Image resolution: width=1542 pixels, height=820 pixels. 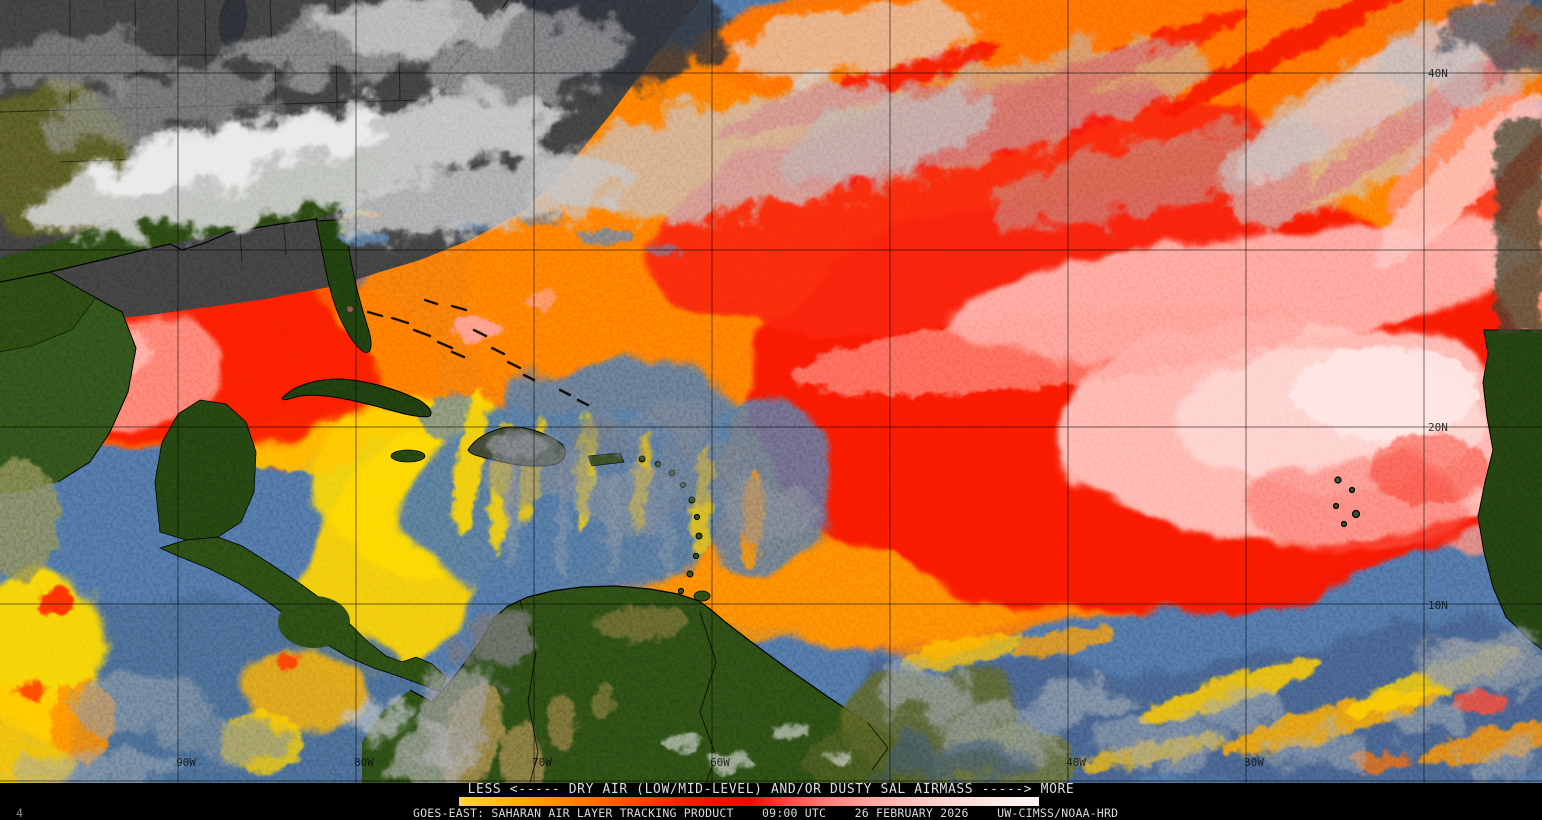 I want to click on longitude-label: 80W, so click(x=364, y=762).